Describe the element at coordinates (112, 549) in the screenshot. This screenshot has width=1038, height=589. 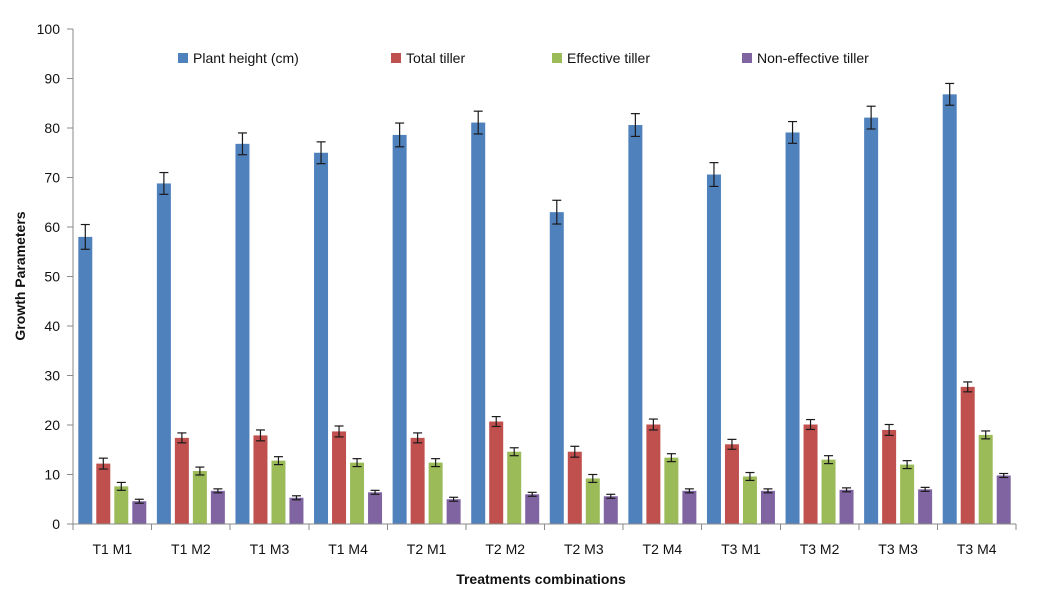
I see `x-tick-label: T1 M1` at that location.